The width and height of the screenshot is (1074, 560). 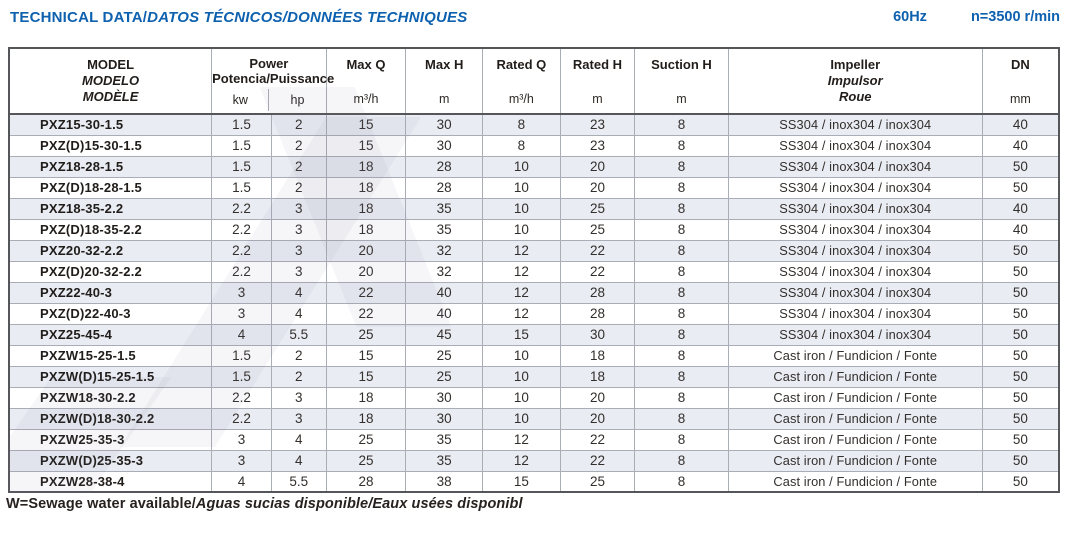 What do you see at coordinates (110, 145) in the screenshot?
I see `cell-model: PXZ(D)15-30-1.5` at bounding box center [110, 145].